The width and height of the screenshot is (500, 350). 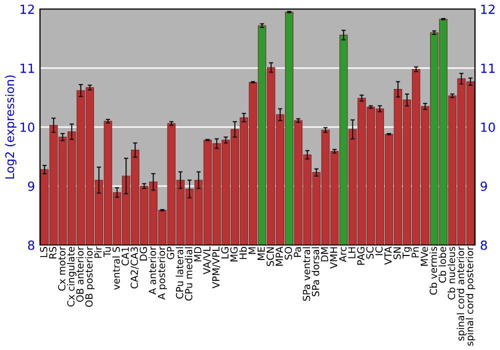 What do you see at coordinates (424, 256) in the screenshot?
I see `x-tick-label: MVe` at bounding box center [424, 256].